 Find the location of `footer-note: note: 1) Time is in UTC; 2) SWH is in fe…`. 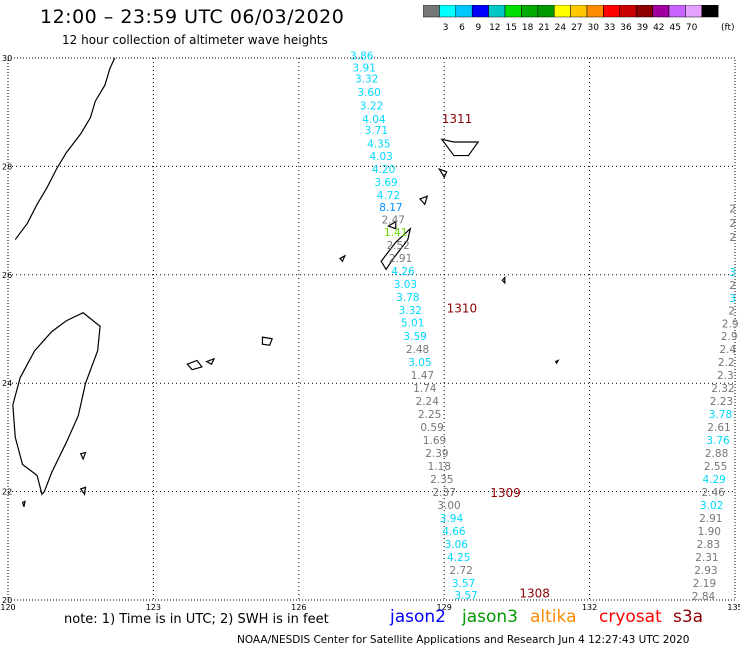

footer-note: note: 1) Time is in UTC; 2) SWH is in fe… is located at coordinates (196, 619).